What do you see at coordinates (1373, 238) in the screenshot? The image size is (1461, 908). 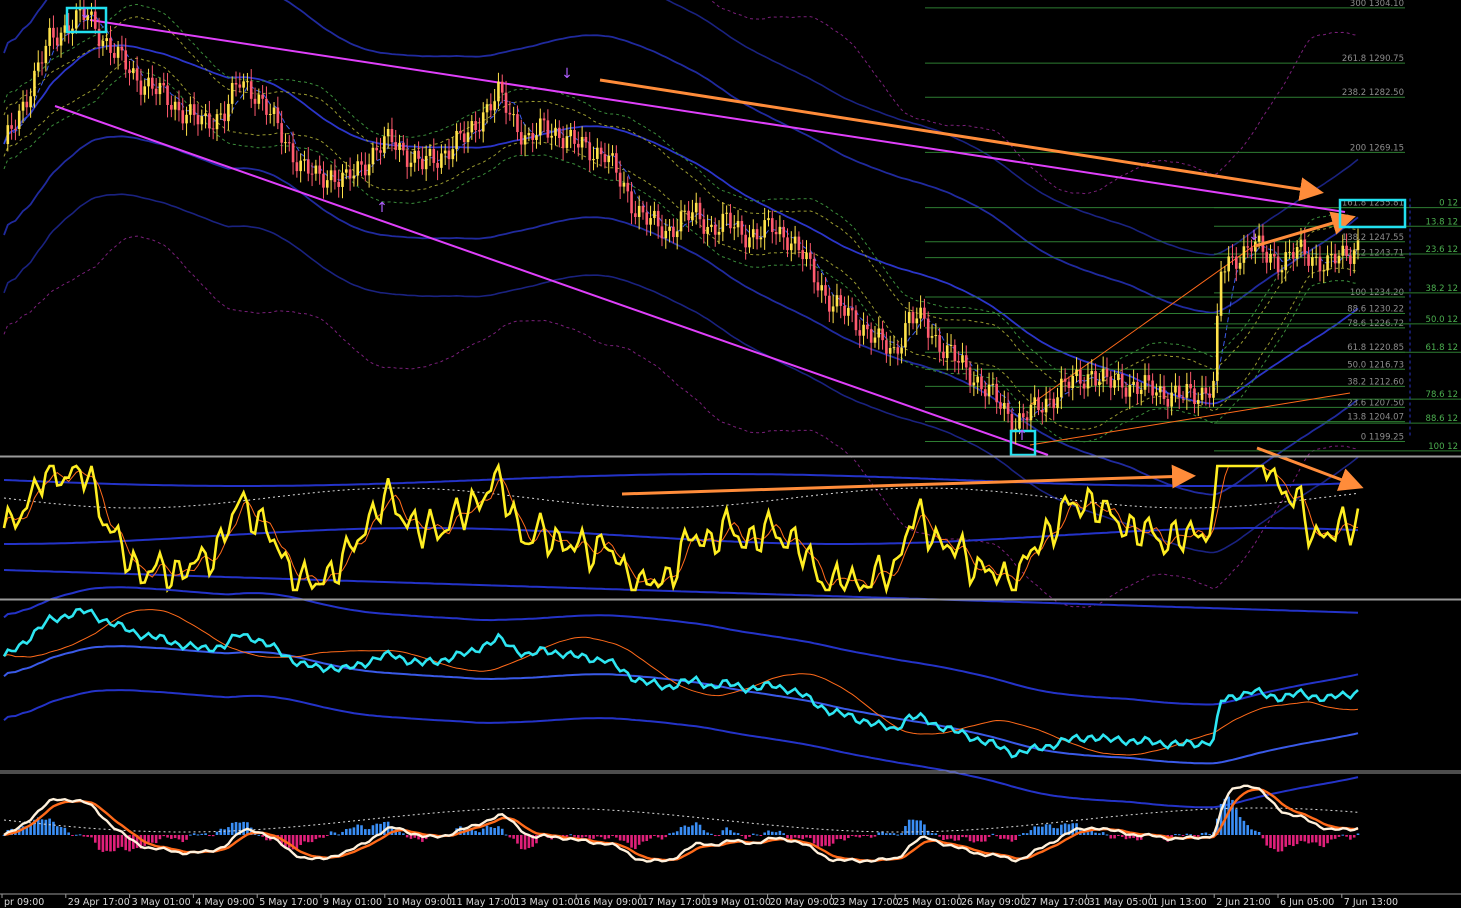 I see `fib-label-5: 138.2 1247.55` at bounding box center [1373, 238].